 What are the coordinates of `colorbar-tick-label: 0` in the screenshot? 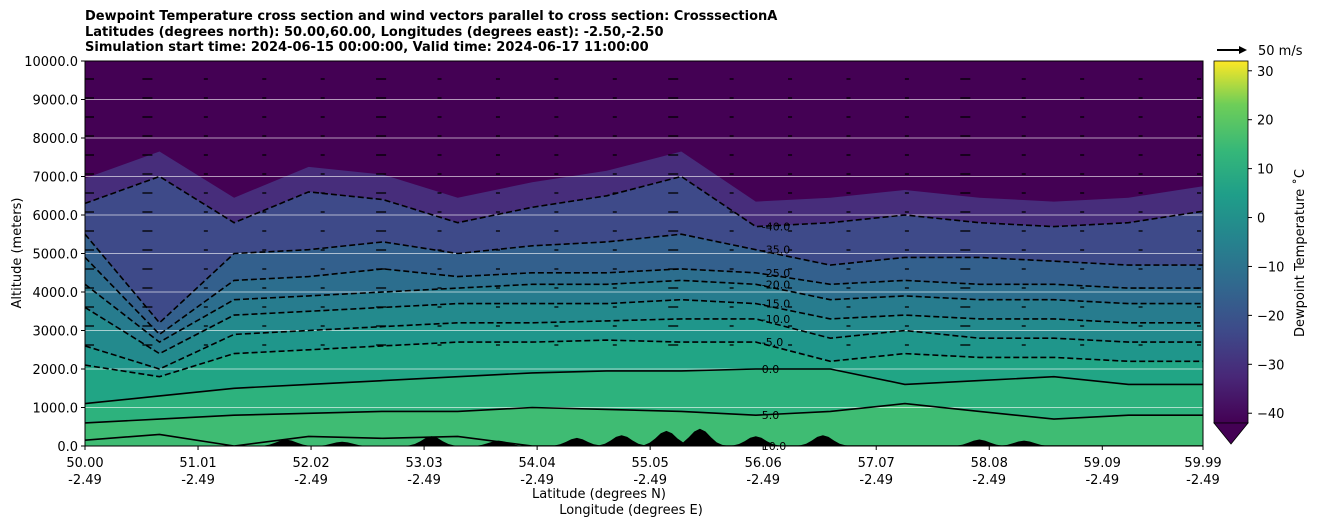 It's located at (1261, 219).